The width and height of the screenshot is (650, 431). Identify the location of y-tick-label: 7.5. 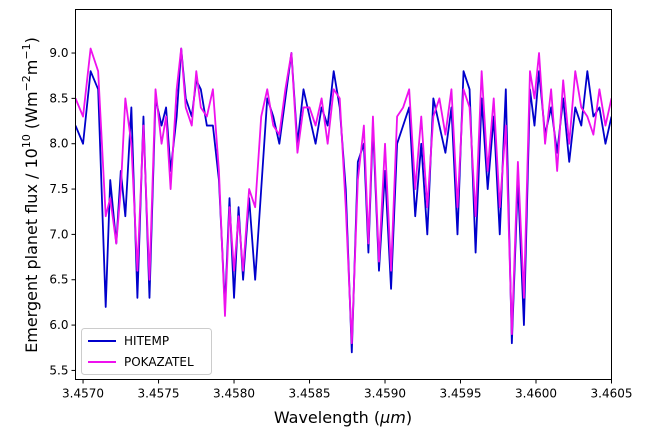
(58, 189).